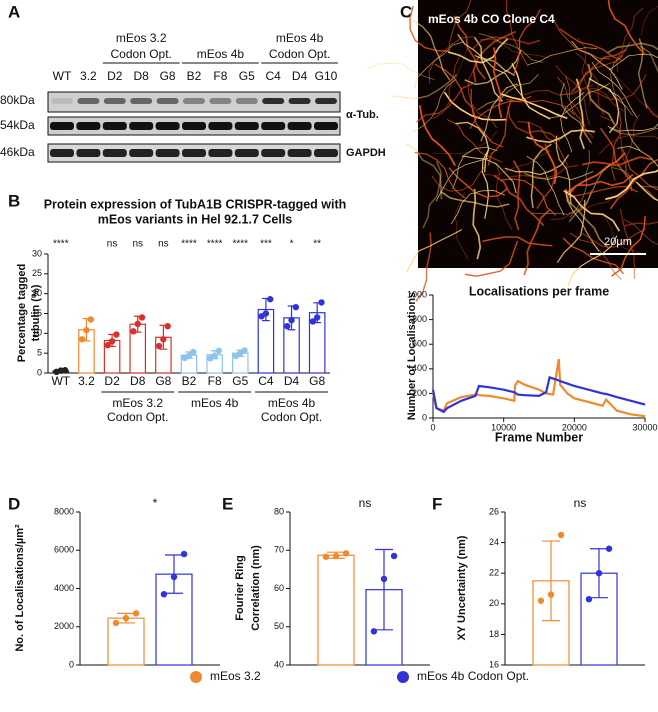  Describe the element at coordinates (64, 588) in the screenshot. I see `y-tick-label: 4000` at that location.